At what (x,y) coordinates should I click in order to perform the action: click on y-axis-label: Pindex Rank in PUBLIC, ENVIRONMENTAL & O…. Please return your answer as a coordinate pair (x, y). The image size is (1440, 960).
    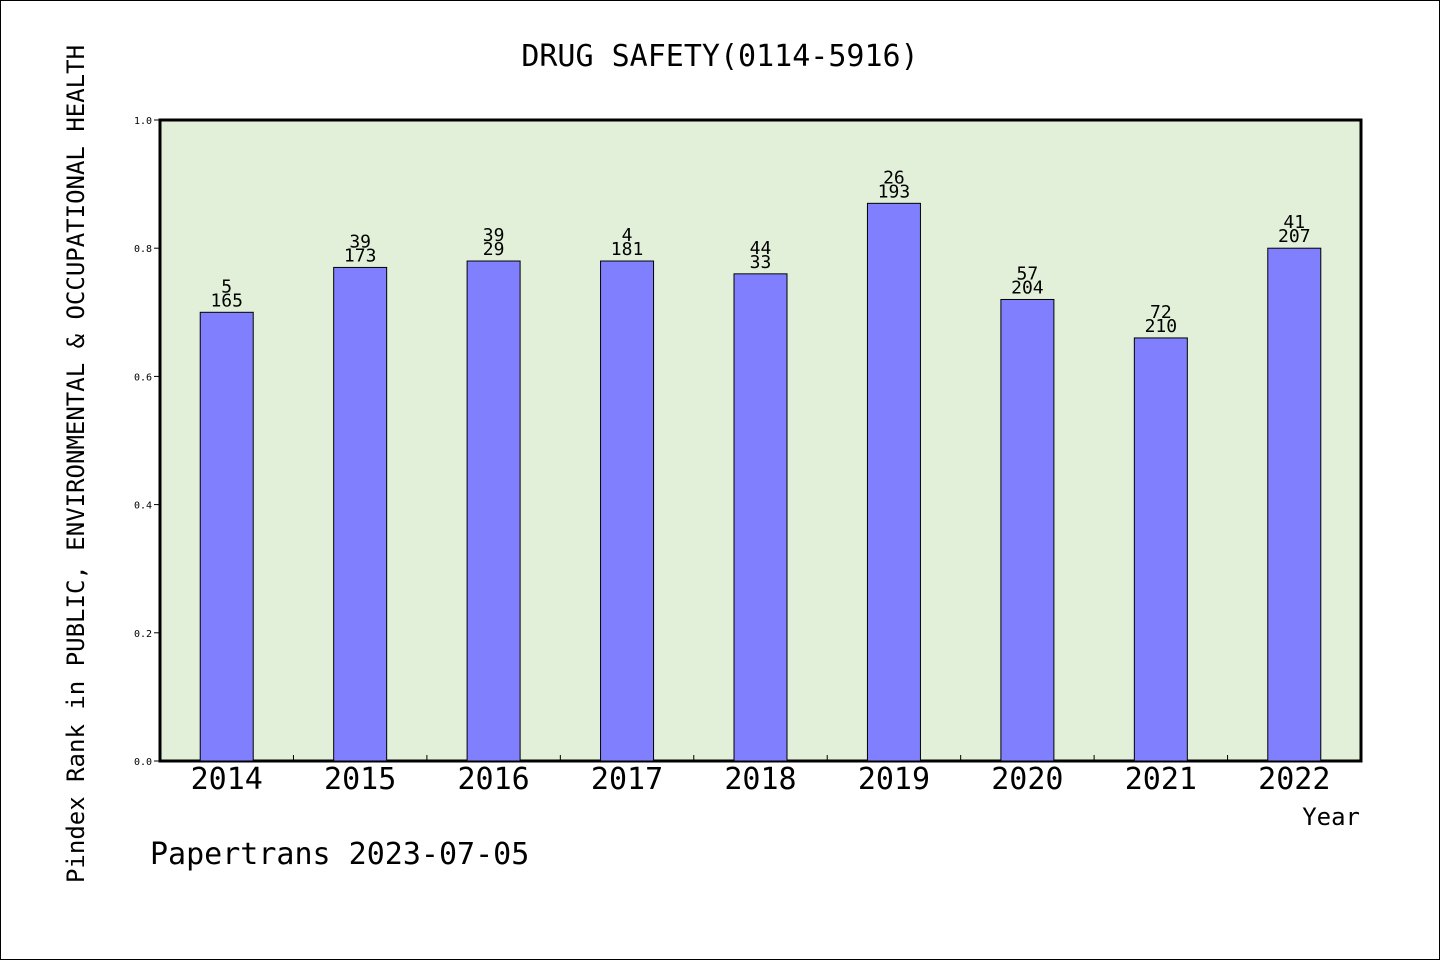
    Looking at the image, I should click on (76, 464).